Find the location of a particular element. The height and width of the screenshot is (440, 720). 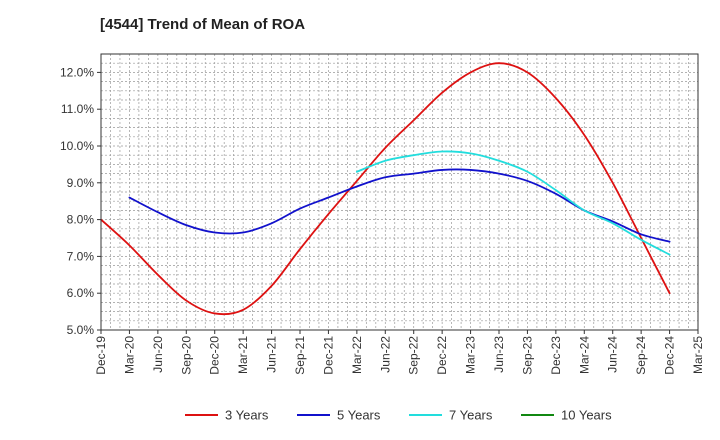

x-tick-label: Dec-21 is located at coordinates (328, 355).